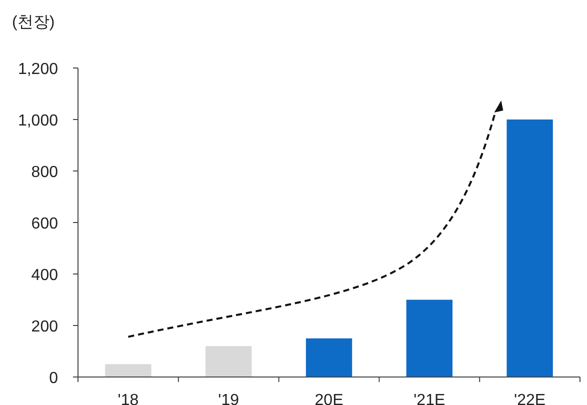 Image resolution: width=587 pixels, height=405 pixels. Describe the element at coordinates (53, 378) in the screenshot. I see `y-tick-label: 0` at that location.